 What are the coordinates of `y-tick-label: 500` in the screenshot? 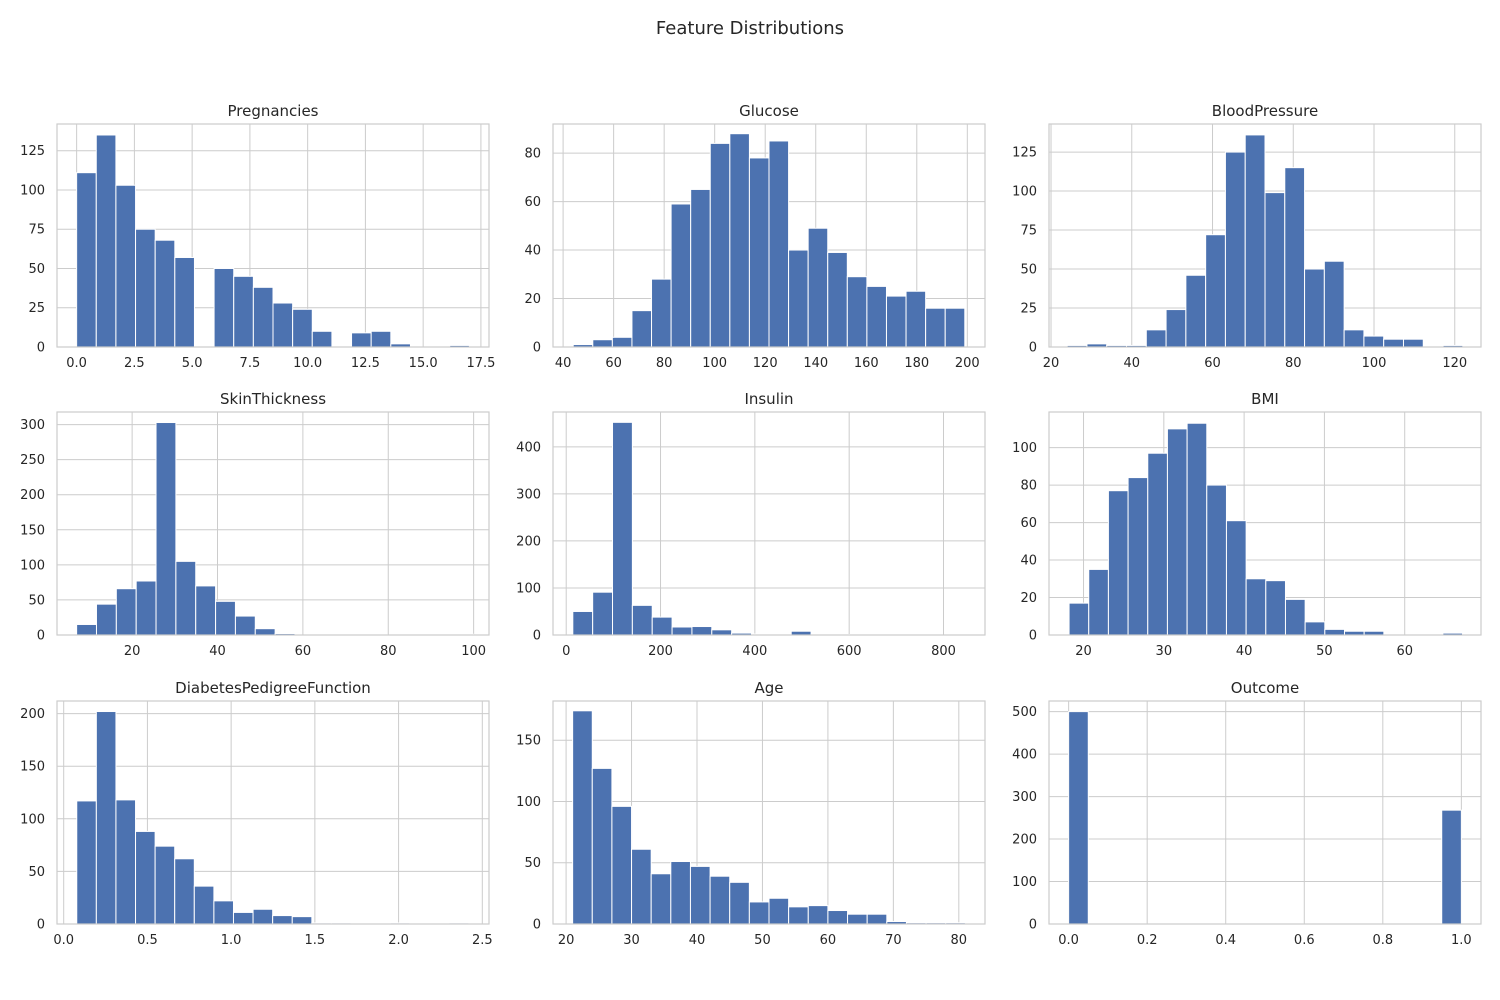 It's located at (1024, 712).